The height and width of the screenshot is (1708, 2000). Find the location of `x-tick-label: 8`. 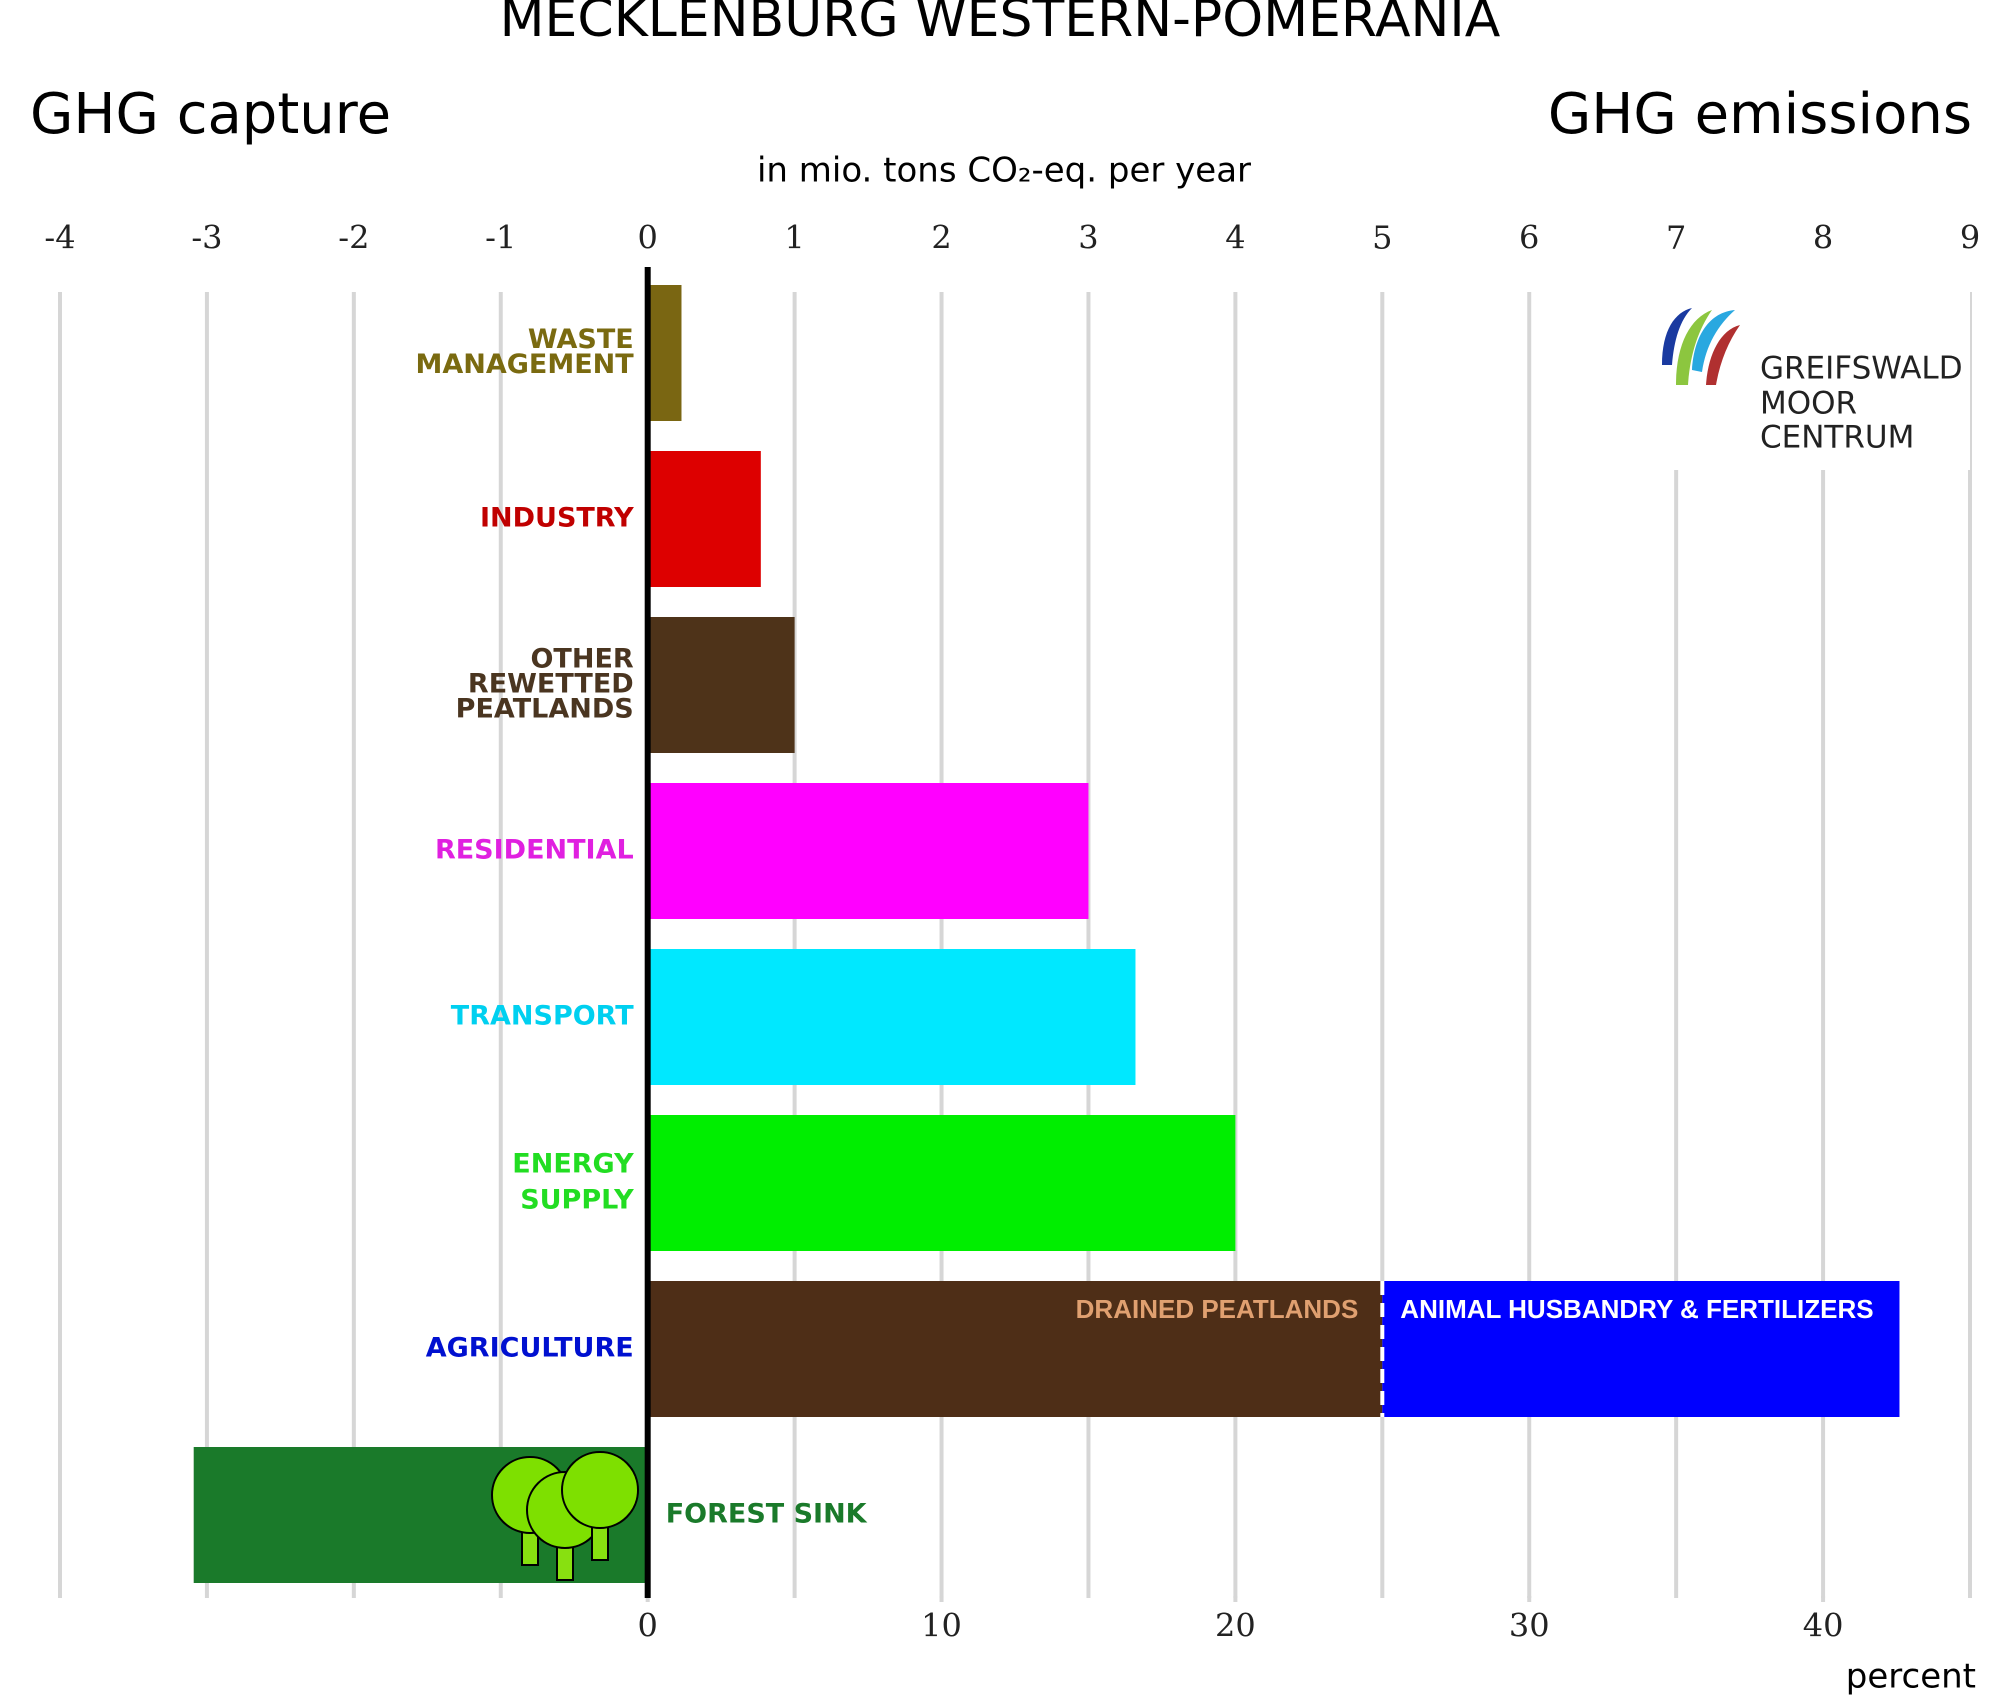

x-tick-label: 8 is located at coordinates (1823, 238).